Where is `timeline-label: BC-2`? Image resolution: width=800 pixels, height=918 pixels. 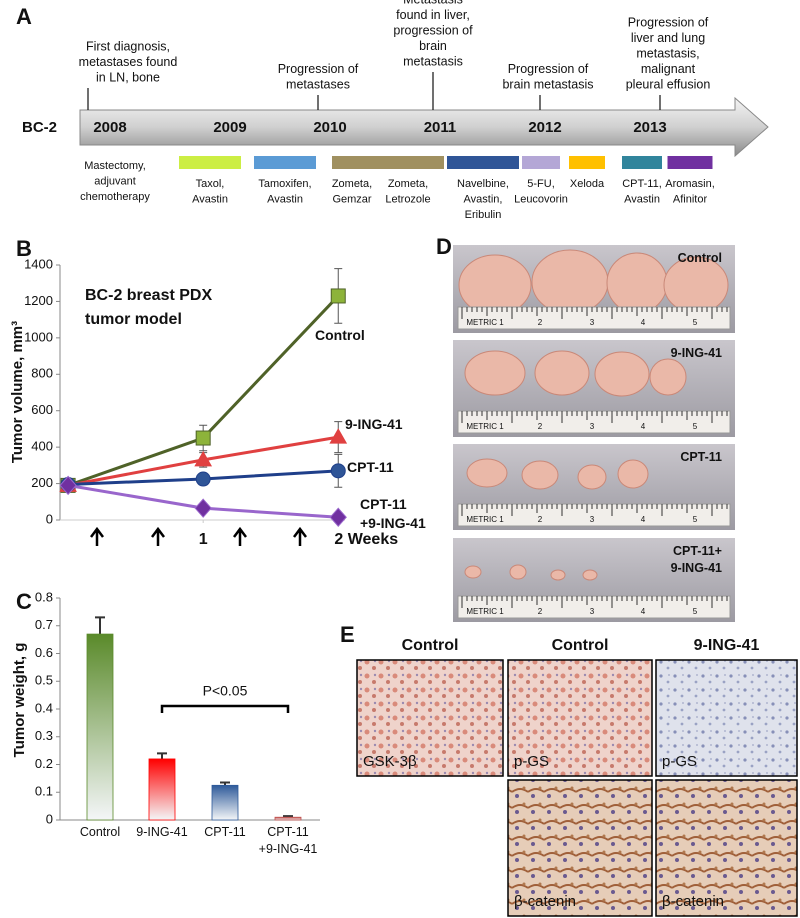
timeline-label: BC-2 is located at coordinates (39, 127).